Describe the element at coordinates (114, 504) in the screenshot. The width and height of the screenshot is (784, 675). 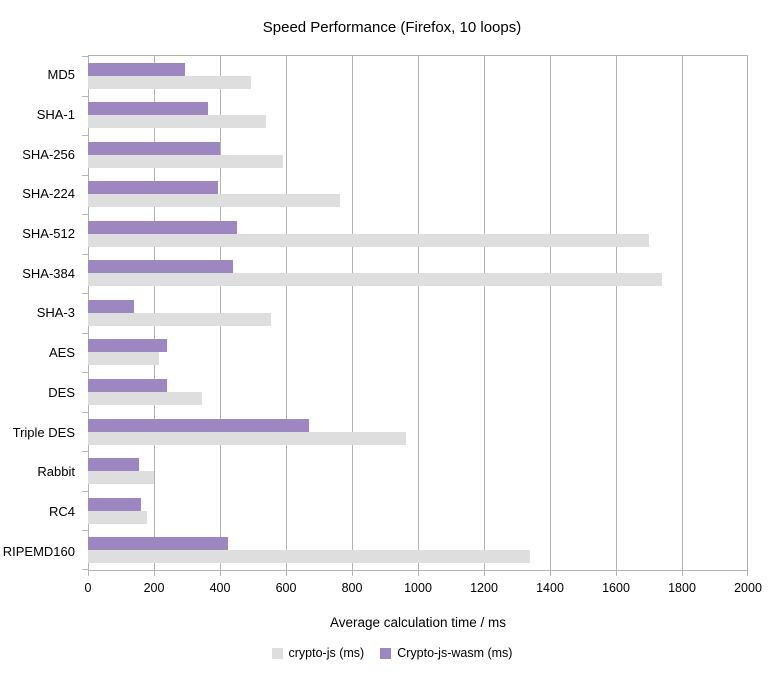
I see `bar-crypto-js-wasm-ms-rc4` at that location.